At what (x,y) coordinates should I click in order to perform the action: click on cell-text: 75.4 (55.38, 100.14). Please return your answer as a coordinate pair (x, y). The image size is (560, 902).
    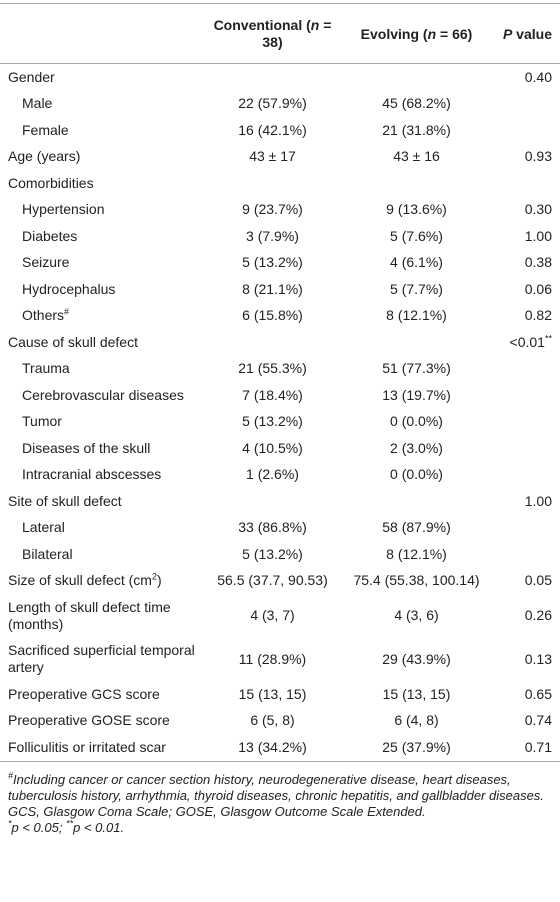
    Looking at the image, I should click on (416, 580).